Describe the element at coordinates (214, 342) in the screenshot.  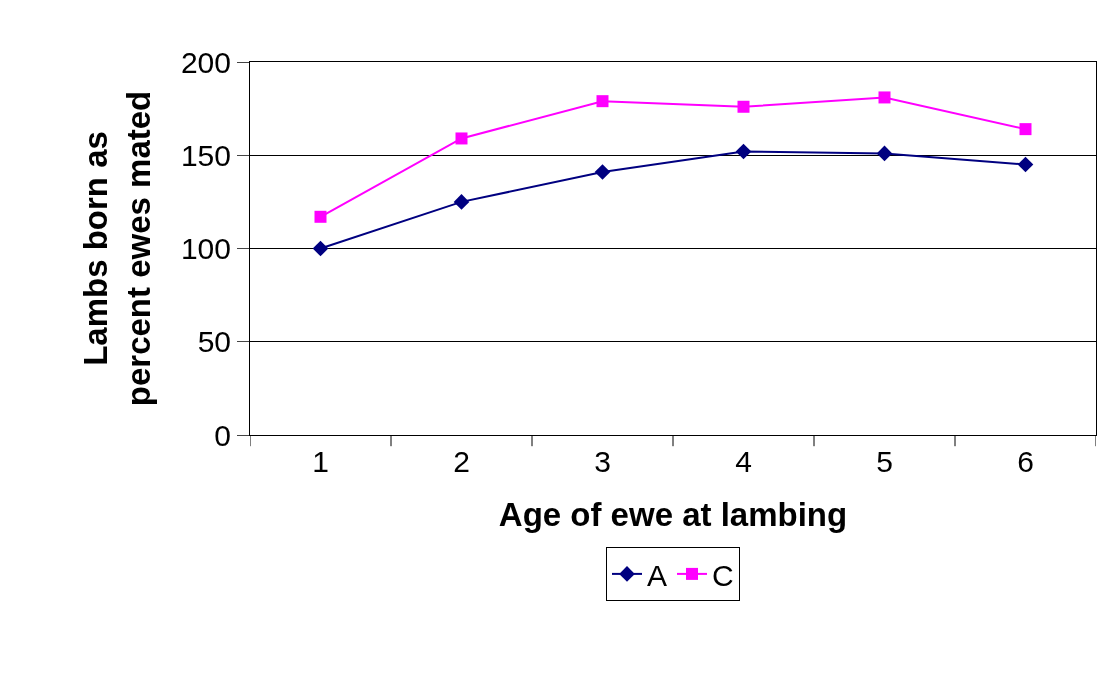
I see `y-tick-label: 50` at that location.